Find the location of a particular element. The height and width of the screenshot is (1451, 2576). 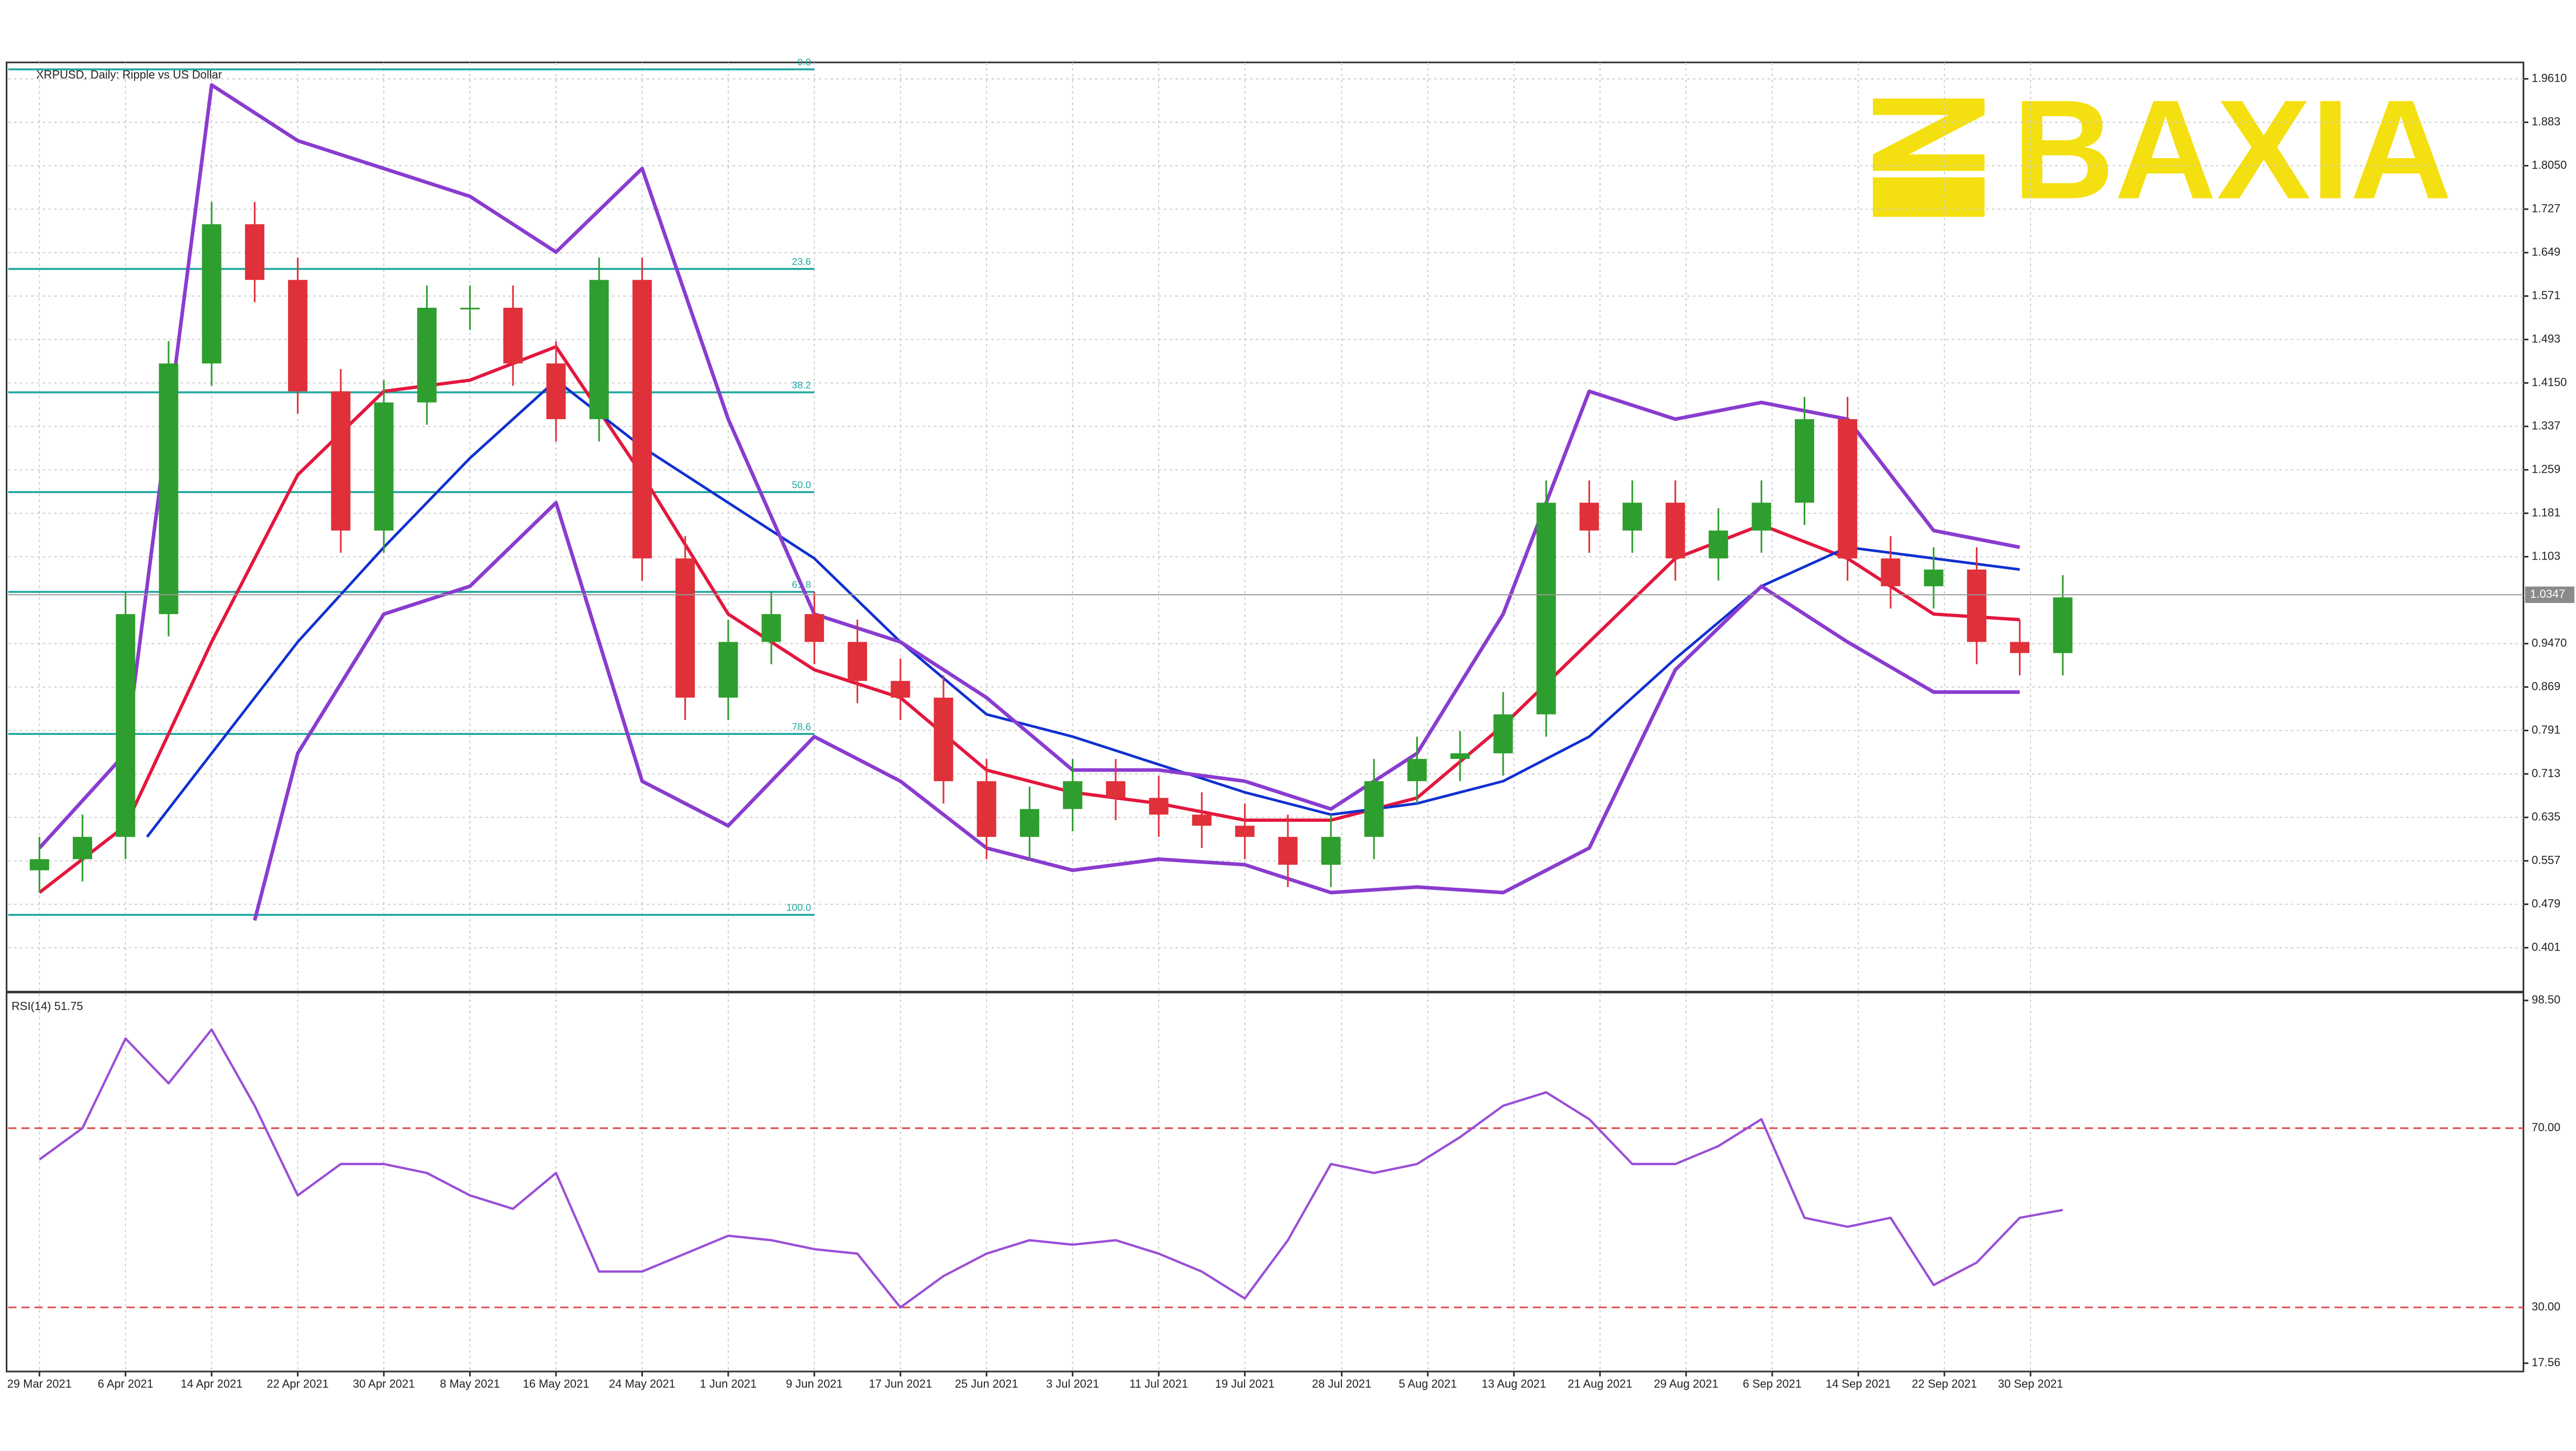

y-tick-label: 1.727 is located at coordinates (2545, 209).